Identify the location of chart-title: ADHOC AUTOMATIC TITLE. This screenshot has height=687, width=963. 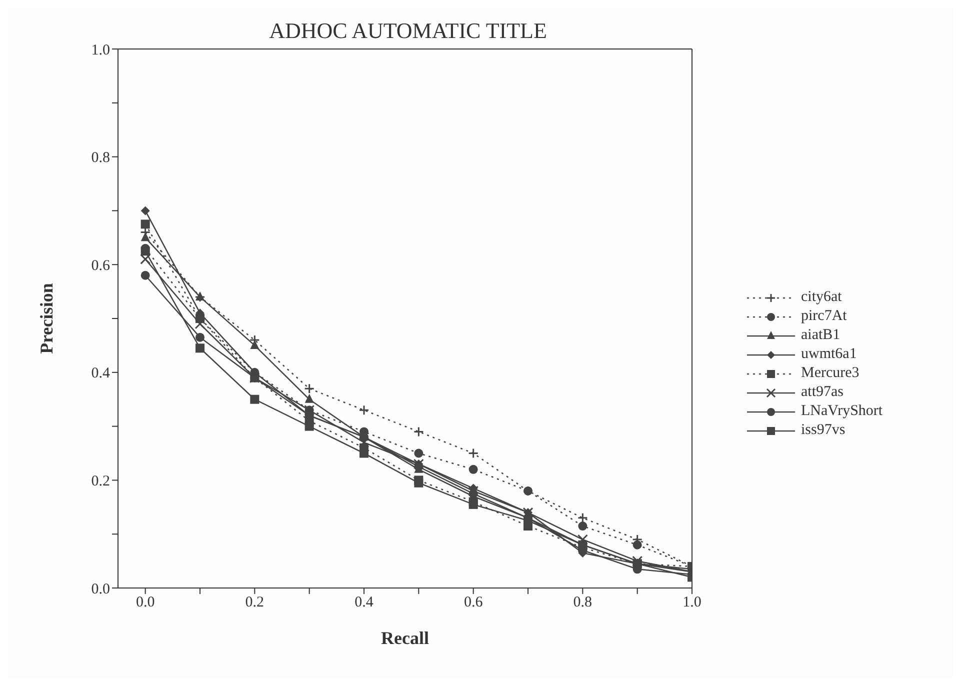
(408, 31).